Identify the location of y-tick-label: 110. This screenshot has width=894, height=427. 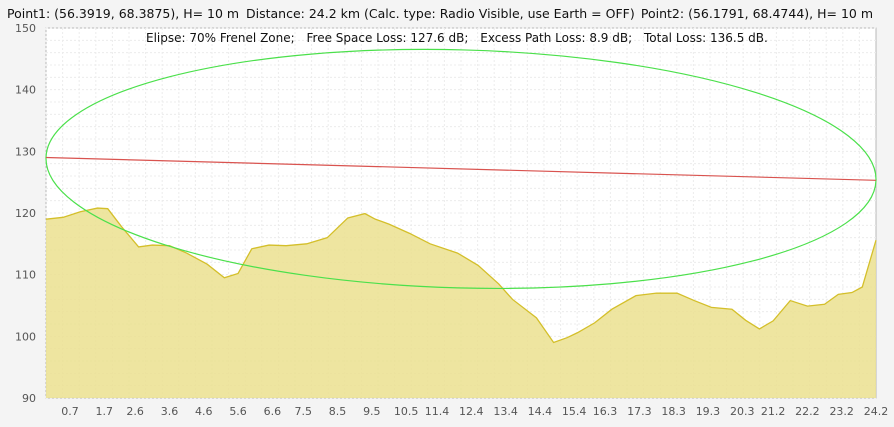
(25, 275).